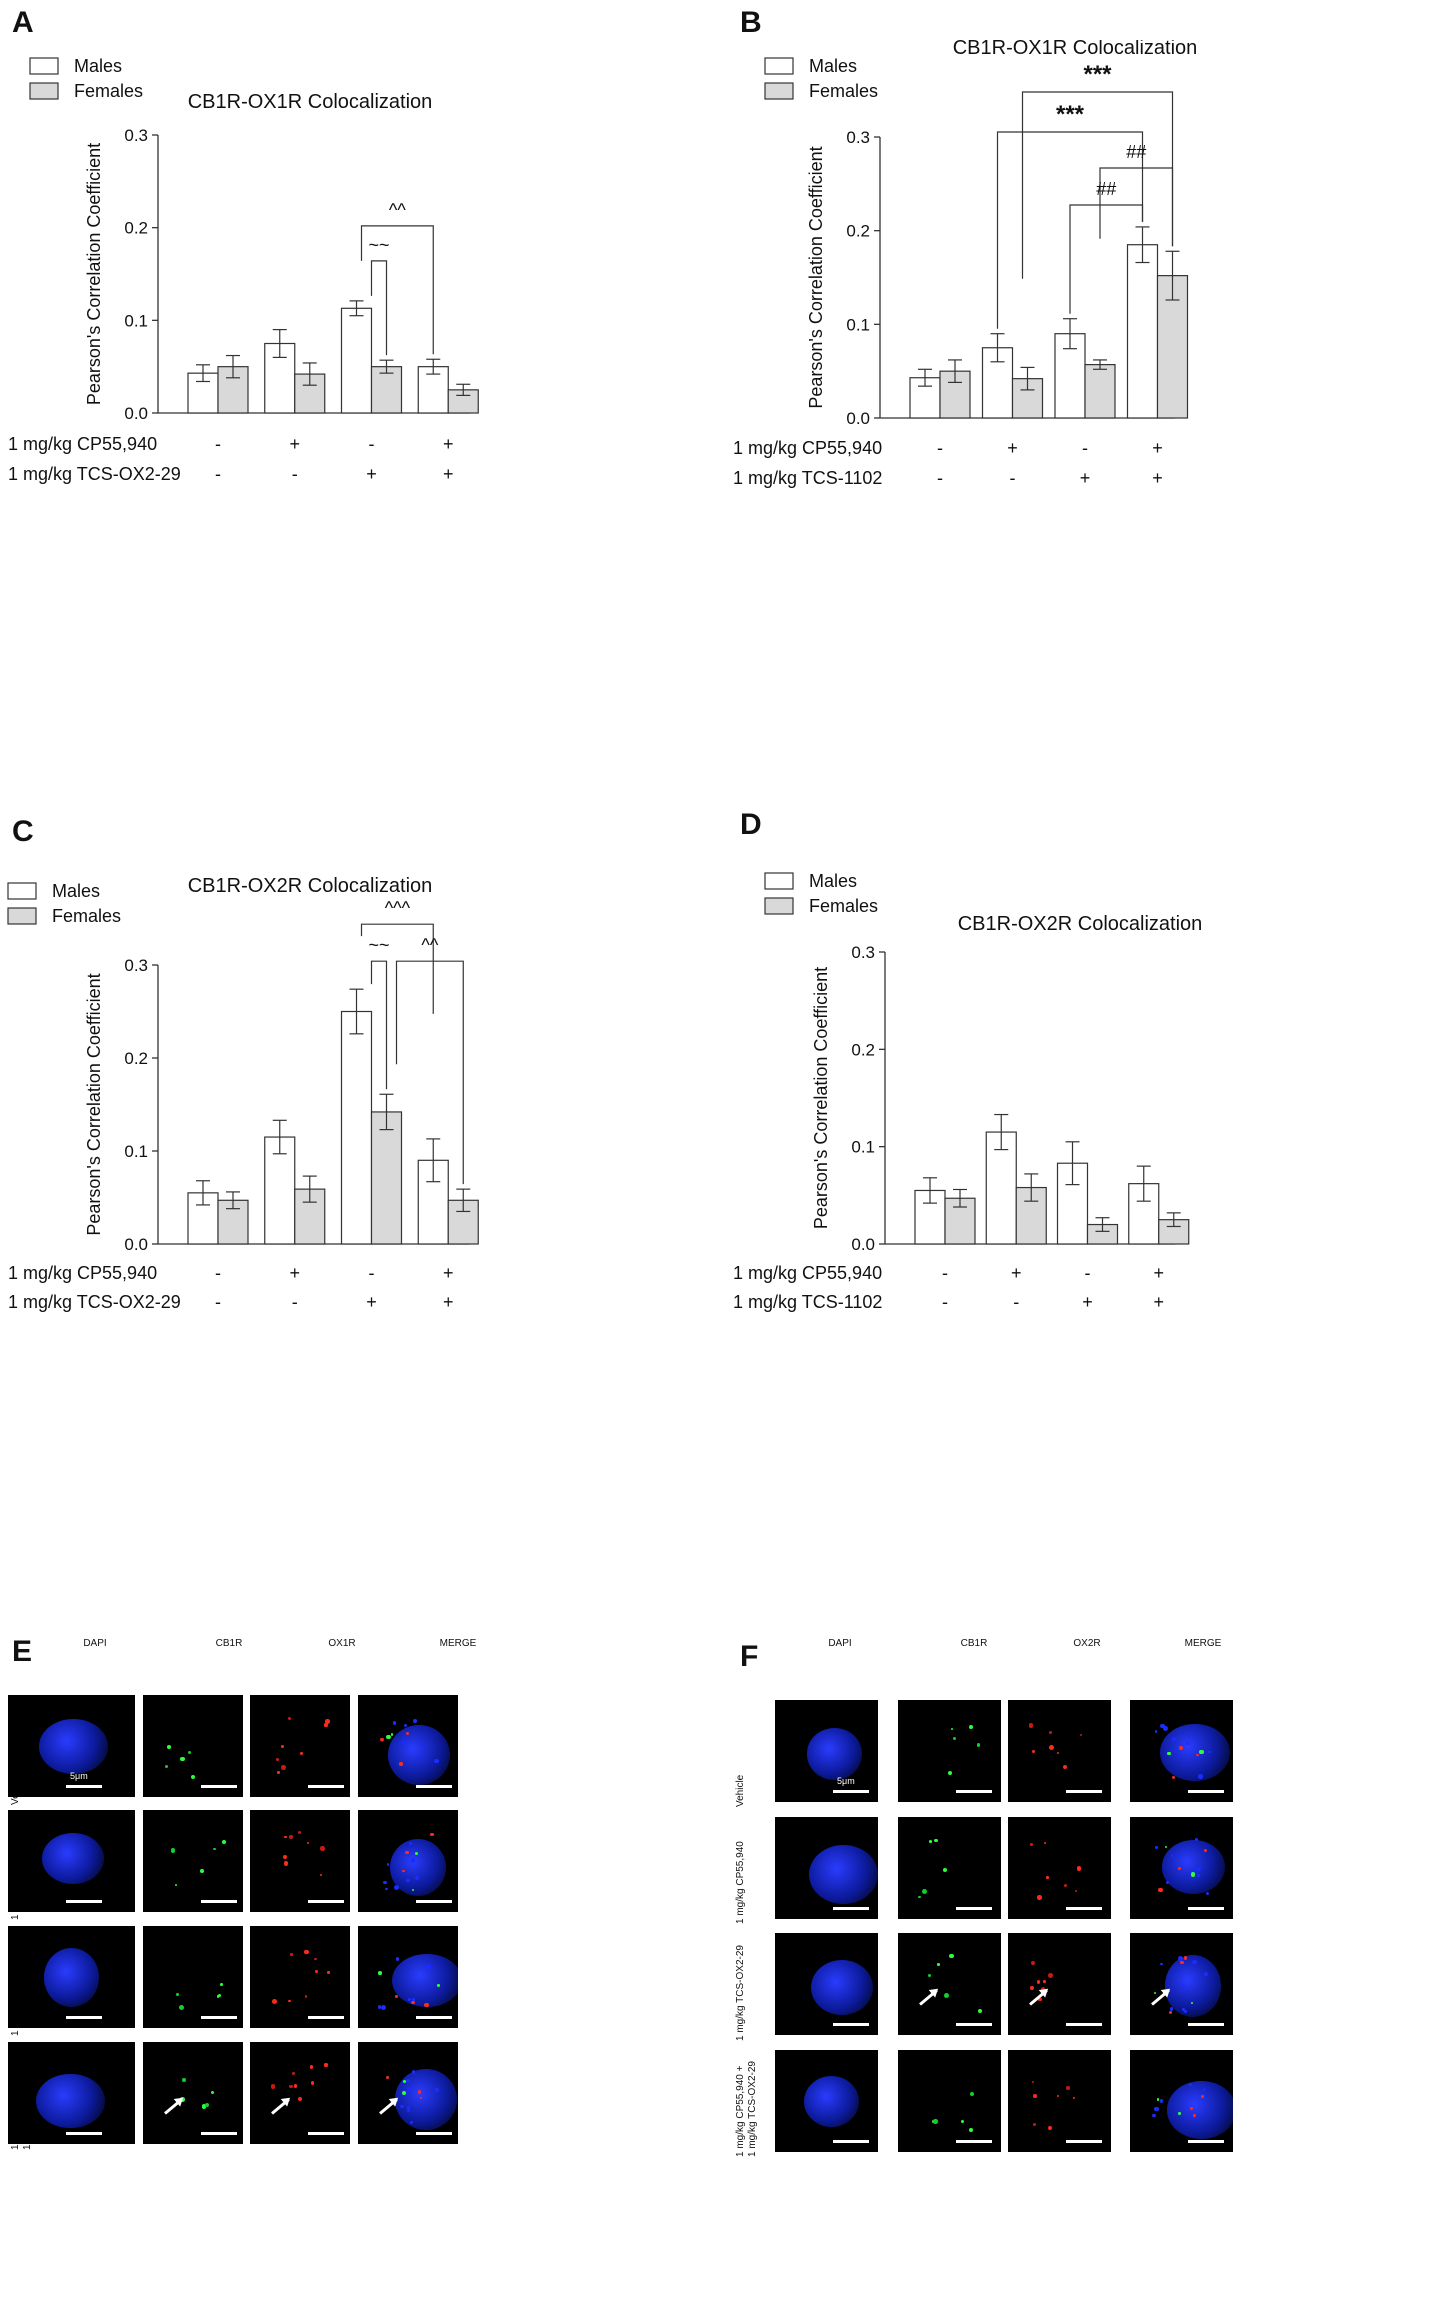 The height and width of the screenshot is (2321, 1450). What do you see at coordinates (843, 906) in the screenshot?
I see `legend-label-females: Females` at bounding box center [843, 906].